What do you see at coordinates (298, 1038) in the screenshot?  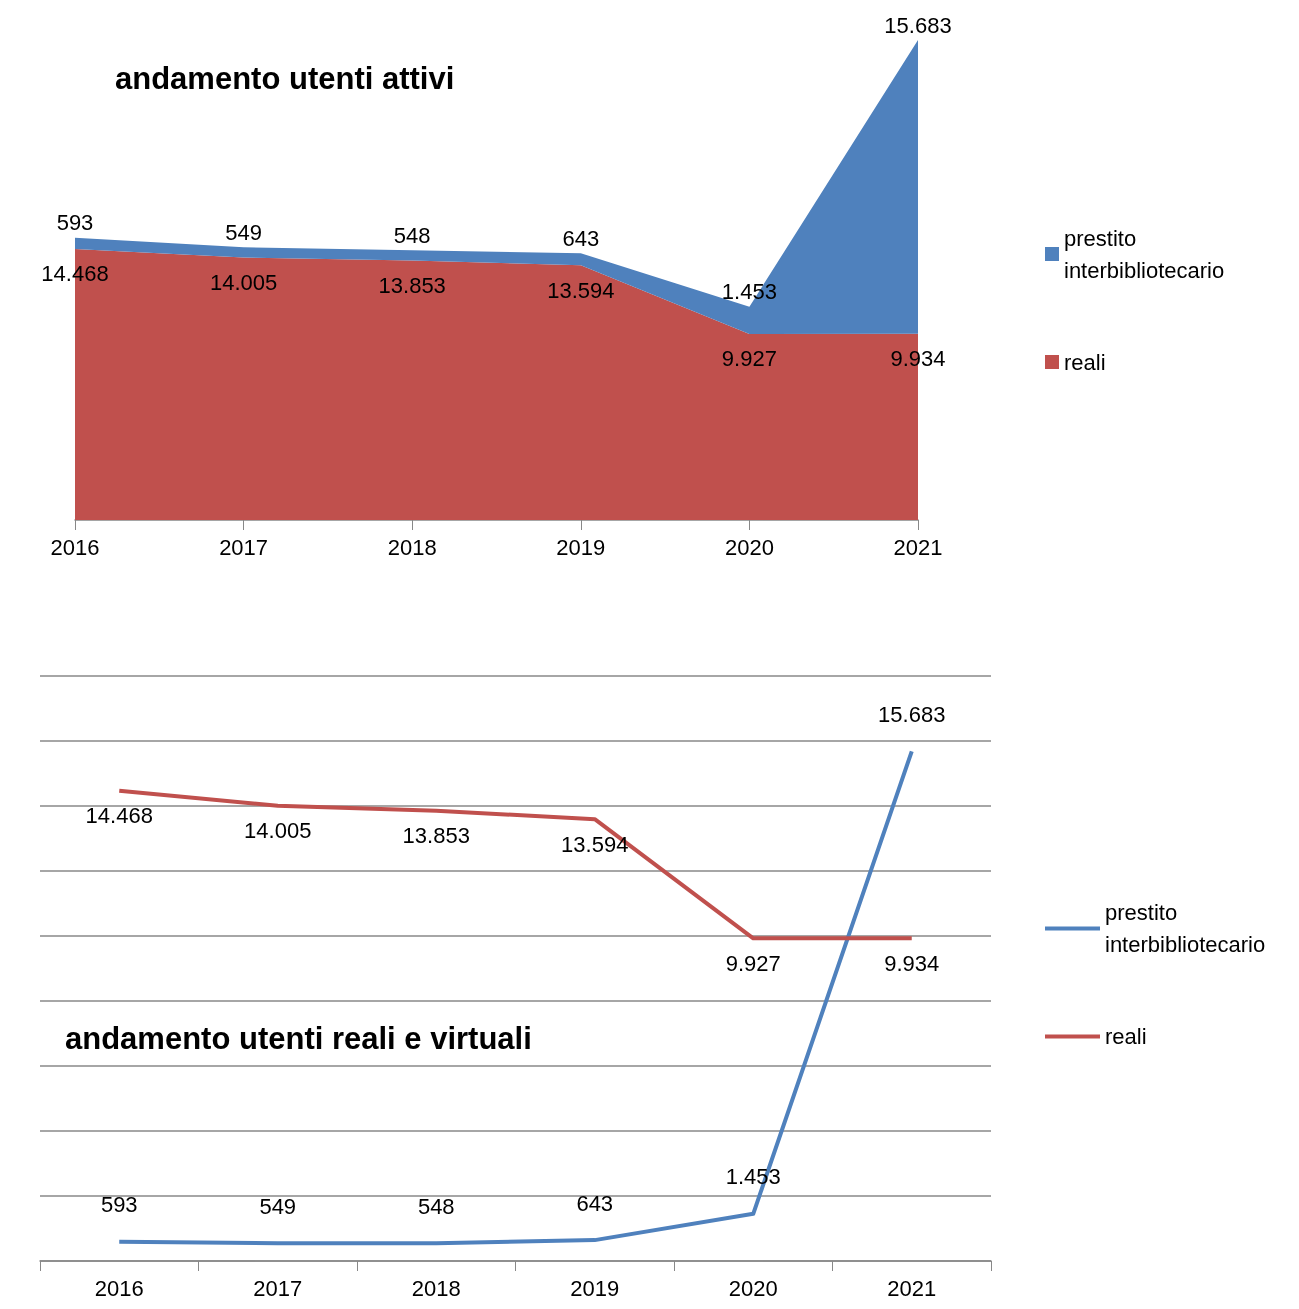 I see `text: andamento utenti reali e virtuali` at bounding box center [298, 1038].